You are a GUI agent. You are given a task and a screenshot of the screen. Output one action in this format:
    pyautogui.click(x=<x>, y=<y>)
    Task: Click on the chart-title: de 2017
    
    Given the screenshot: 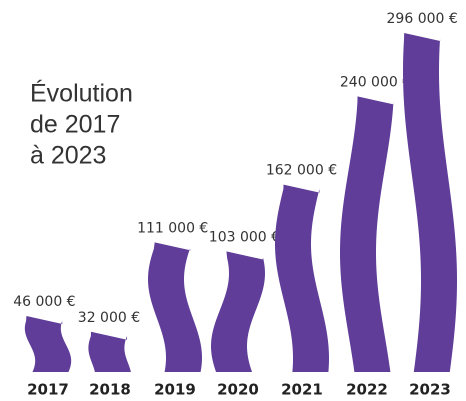 What is the action you would take?
    pyautogui.click(x=75, y=125)
    